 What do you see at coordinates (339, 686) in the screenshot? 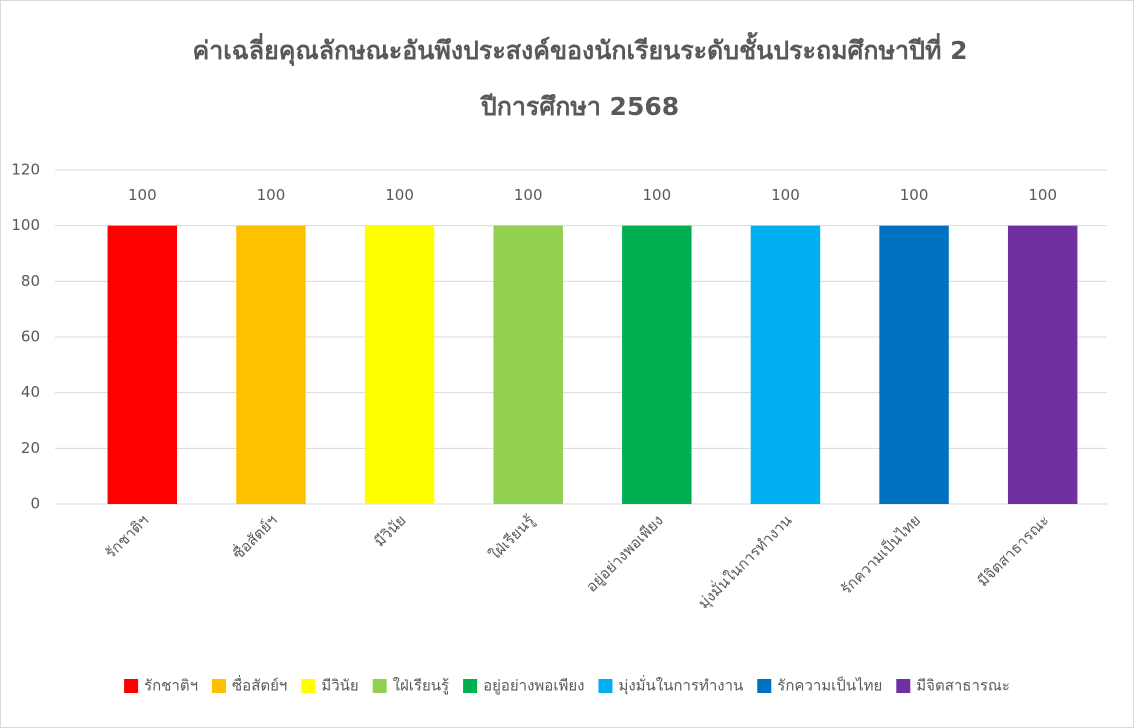
I see `legend-label: มีวินัย` at bounding box center [339, 686].